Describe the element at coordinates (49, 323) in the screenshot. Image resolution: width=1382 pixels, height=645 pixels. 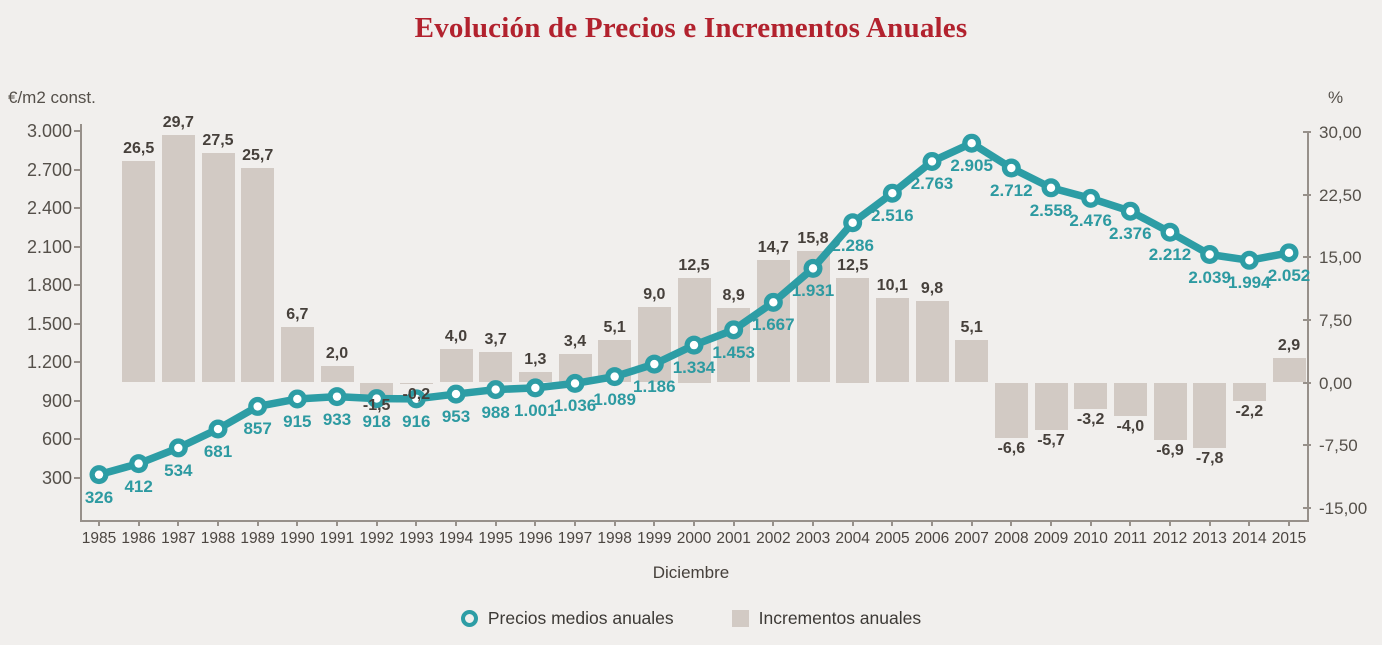
I see `left-axis-tick-label: 1.500` at that location.